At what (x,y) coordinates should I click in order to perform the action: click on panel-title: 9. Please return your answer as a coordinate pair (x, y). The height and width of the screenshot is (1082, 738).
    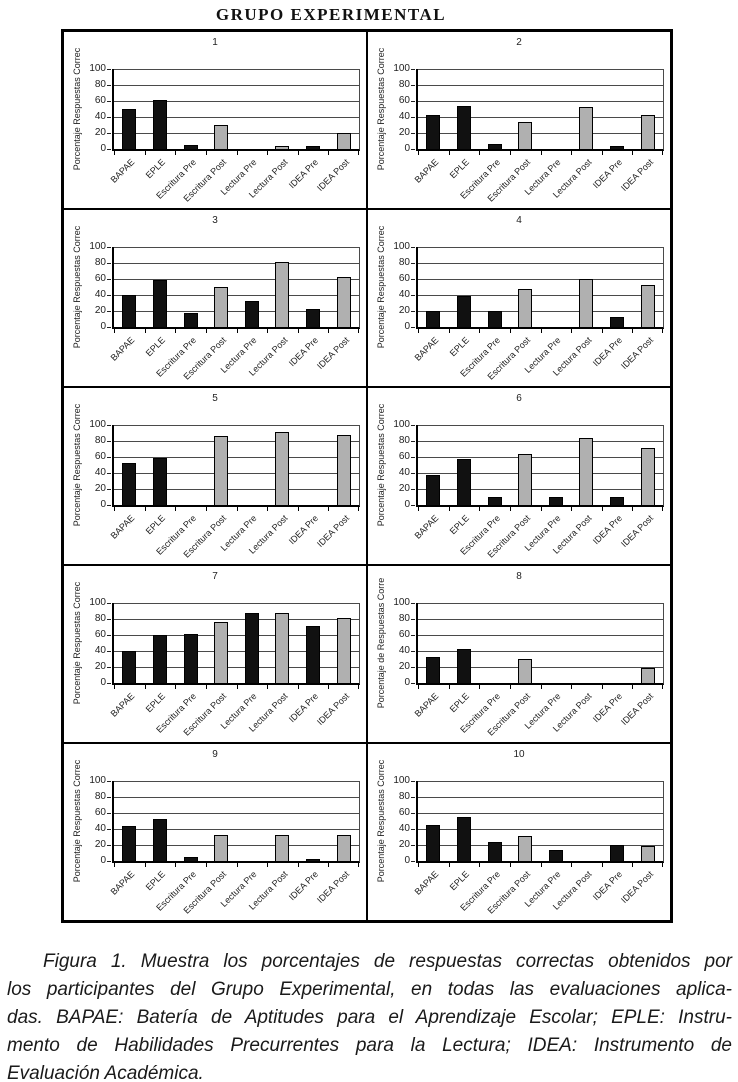
    Looking at the image, I should click on (215, 754).